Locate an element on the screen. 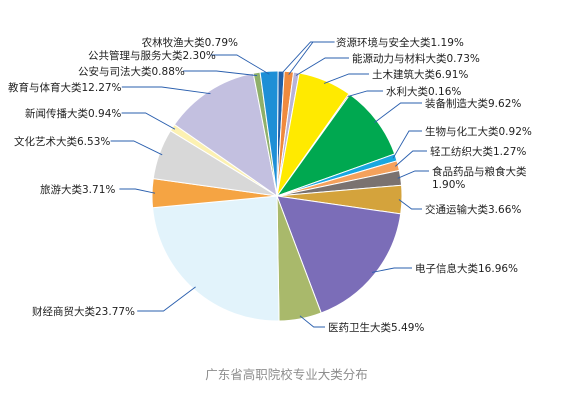  slice-label-16: 新闻传播大类0.94% is located at coordinates (73, 113).